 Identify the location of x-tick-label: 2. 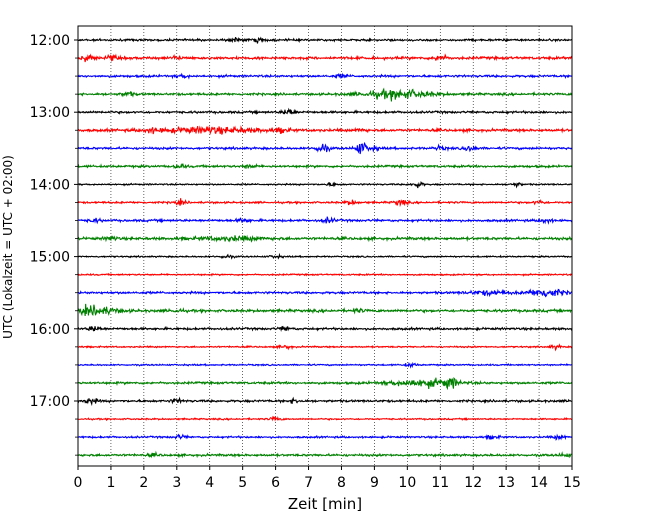
(143, 483).